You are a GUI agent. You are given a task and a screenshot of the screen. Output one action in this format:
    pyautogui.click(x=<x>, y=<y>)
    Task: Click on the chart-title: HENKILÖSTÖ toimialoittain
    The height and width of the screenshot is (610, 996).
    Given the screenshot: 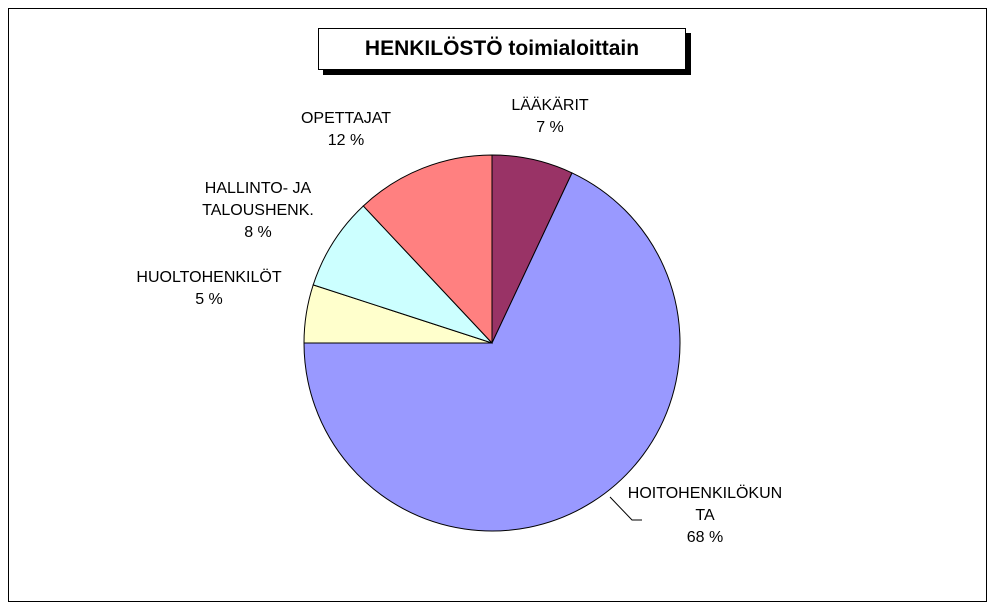 What is the action you would take?
    pyautogui.click(x=502, y=49)
    